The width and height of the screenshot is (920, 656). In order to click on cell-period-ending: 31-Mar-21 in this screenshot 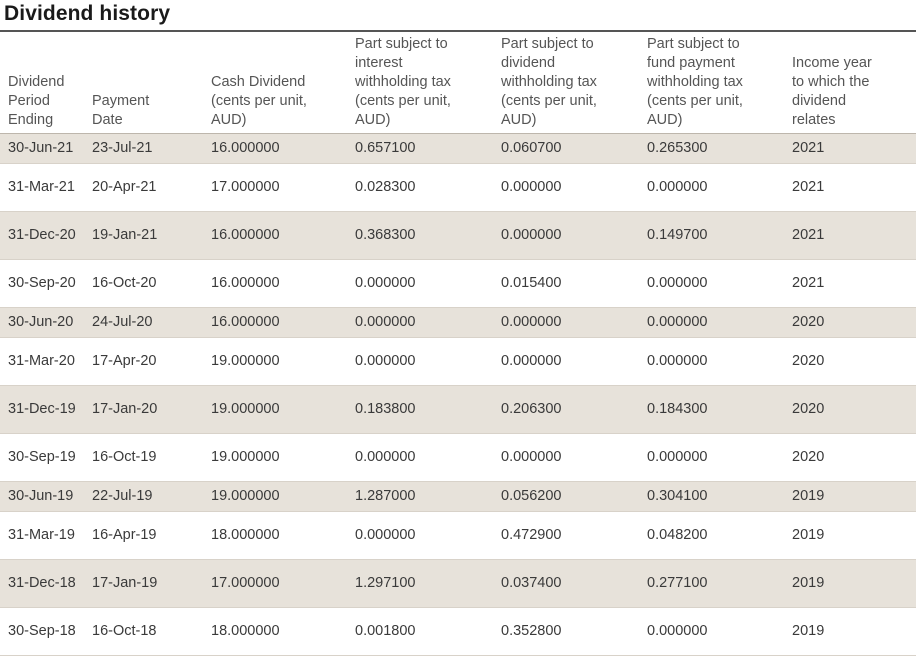, I will do `click(42, 187)`.